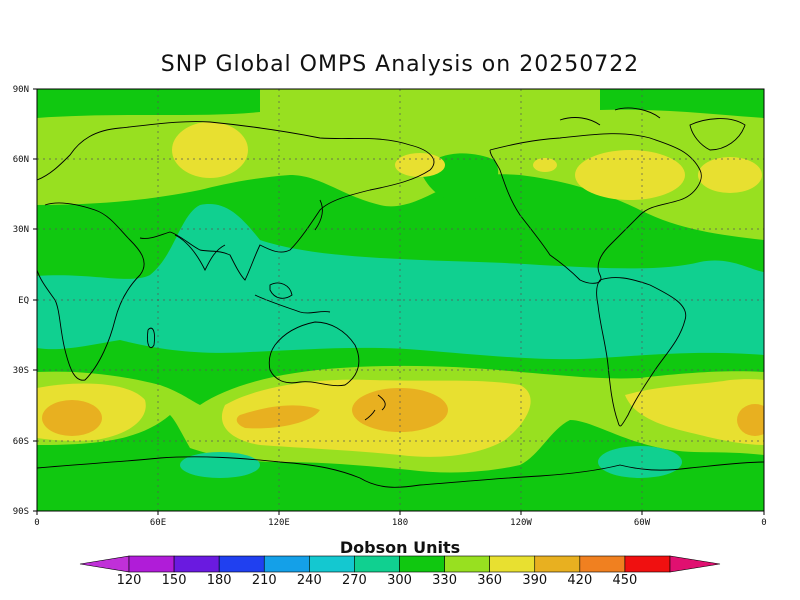 The width and height of the screenshot is (800, 600). Describe the element at coordinates (210, 150) in the screenshot. I see `field-north-360-a` at that location.